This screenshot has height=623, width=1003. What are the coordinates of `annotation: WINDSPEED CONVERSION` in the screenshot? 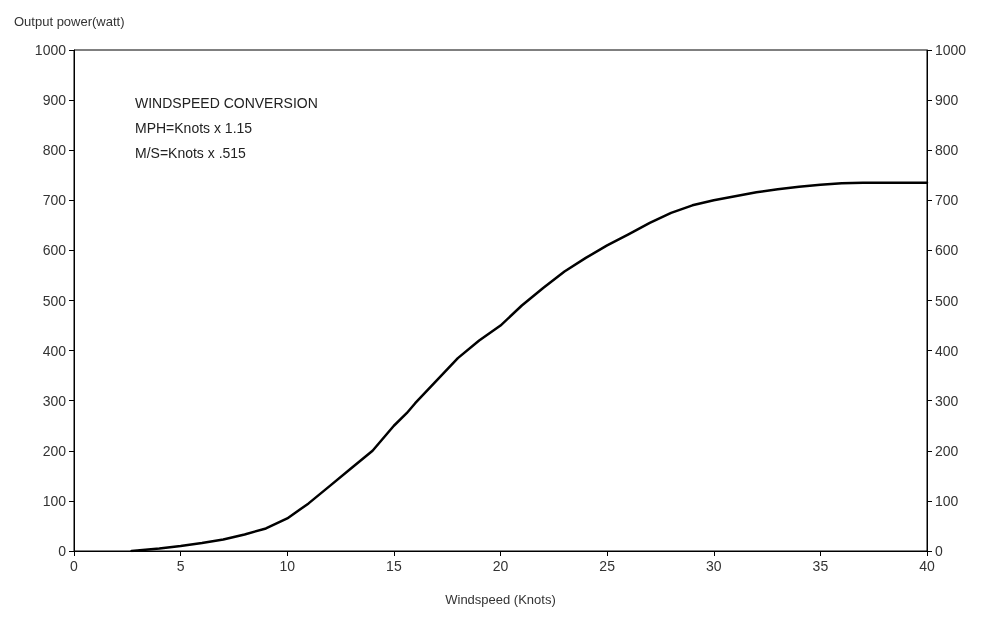 It's located at (226, 103).